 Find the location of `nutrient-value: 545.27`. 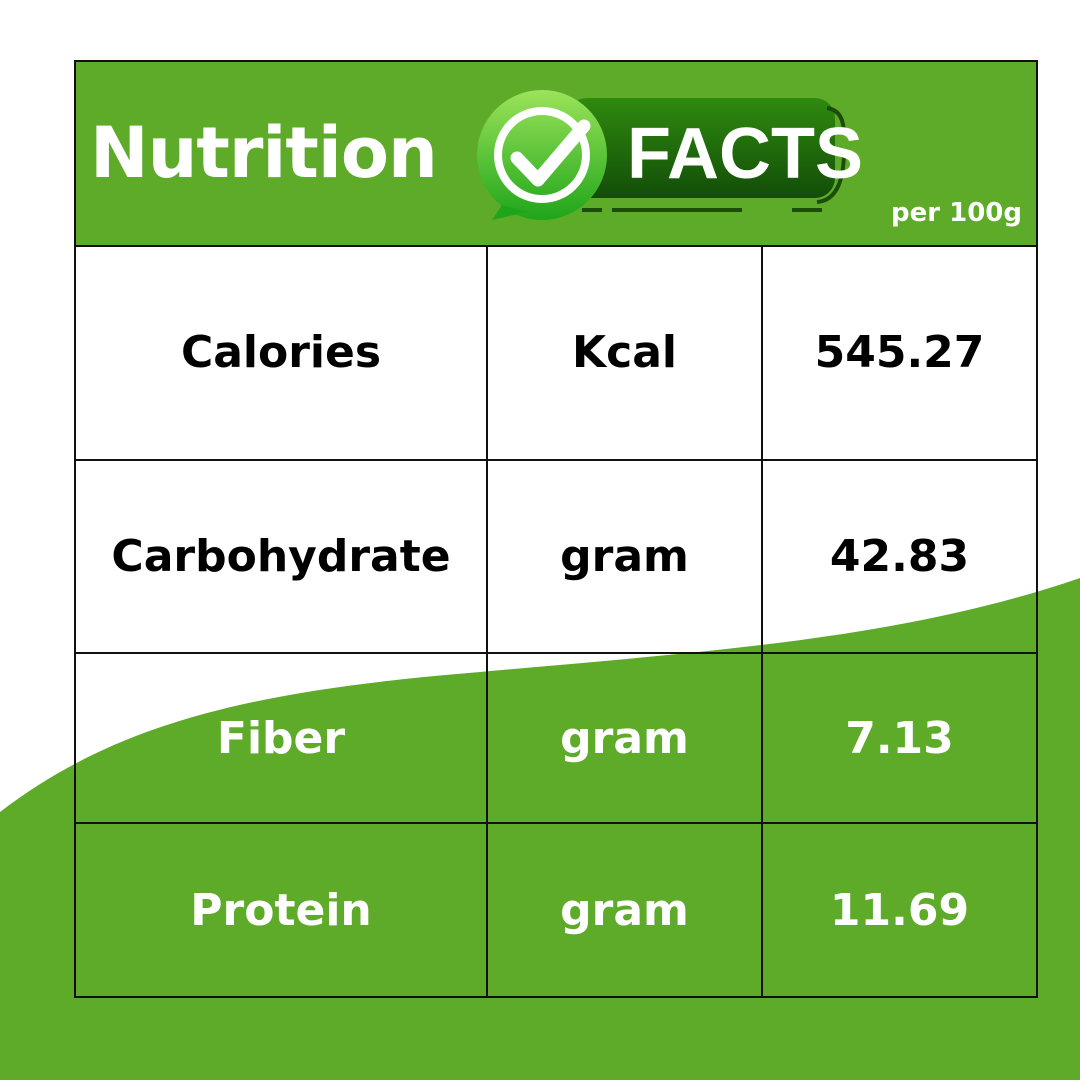

nutrient-value: 545.27 is located at coordinates (899, 353).